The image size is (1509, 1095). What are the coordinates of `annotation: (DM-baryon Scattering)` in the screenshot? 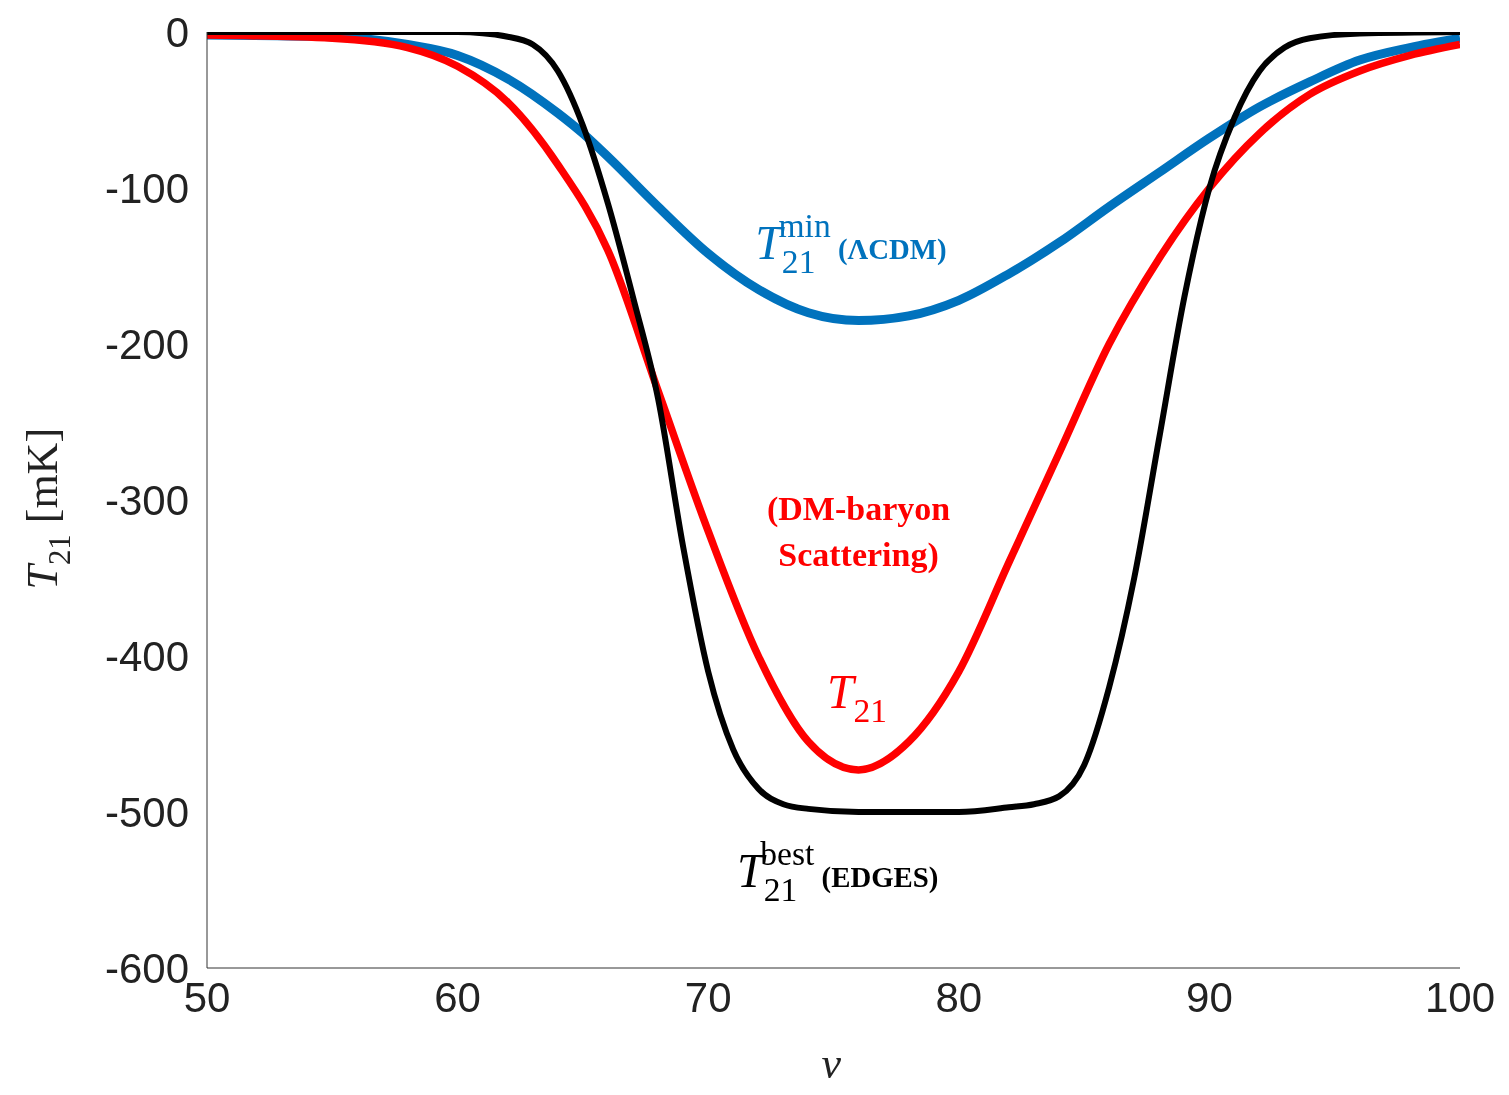 It's located at (858, 531).